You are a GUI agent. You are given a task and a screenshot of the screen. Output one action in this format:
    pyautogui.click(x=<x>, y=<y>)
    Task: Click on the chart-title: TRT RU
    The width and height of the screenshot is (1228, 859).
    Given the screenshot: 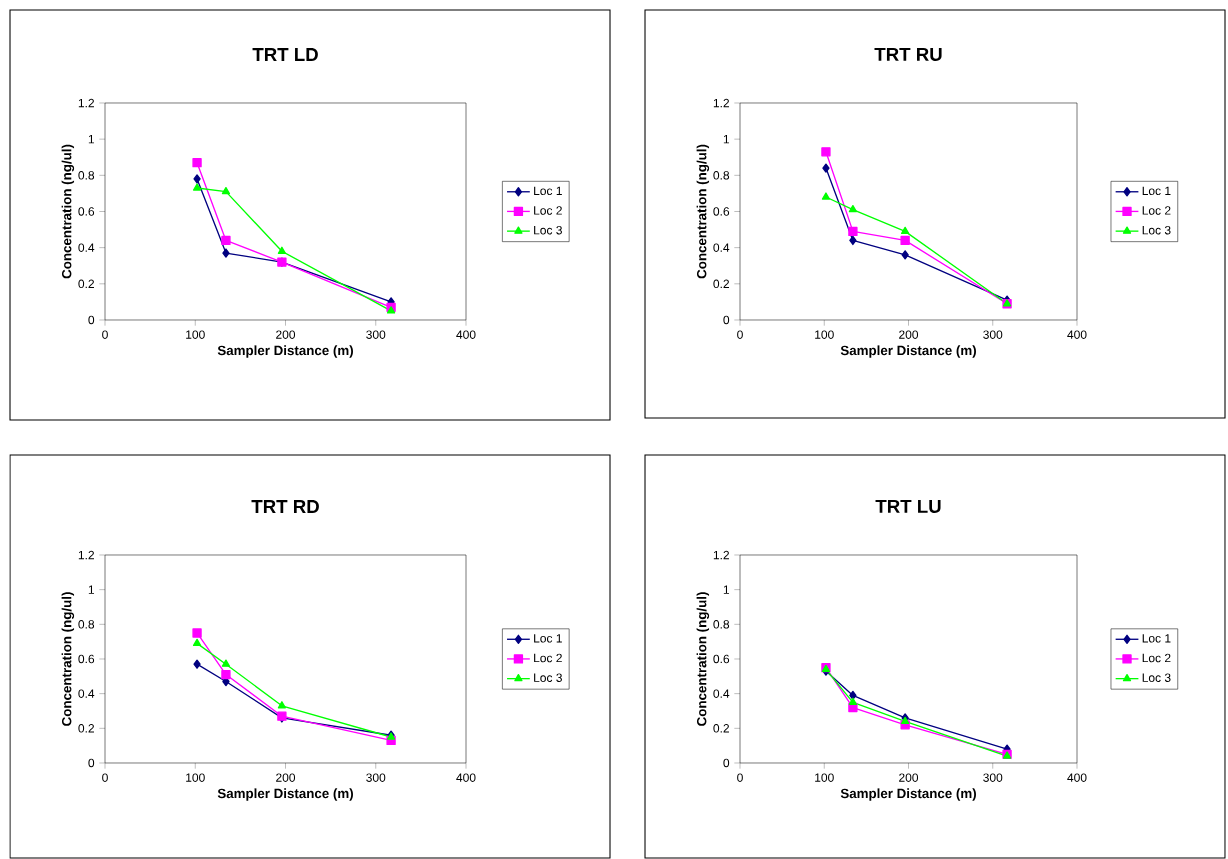 What is the action you would take?
    pyautogui.click(x=908, y=54)
    